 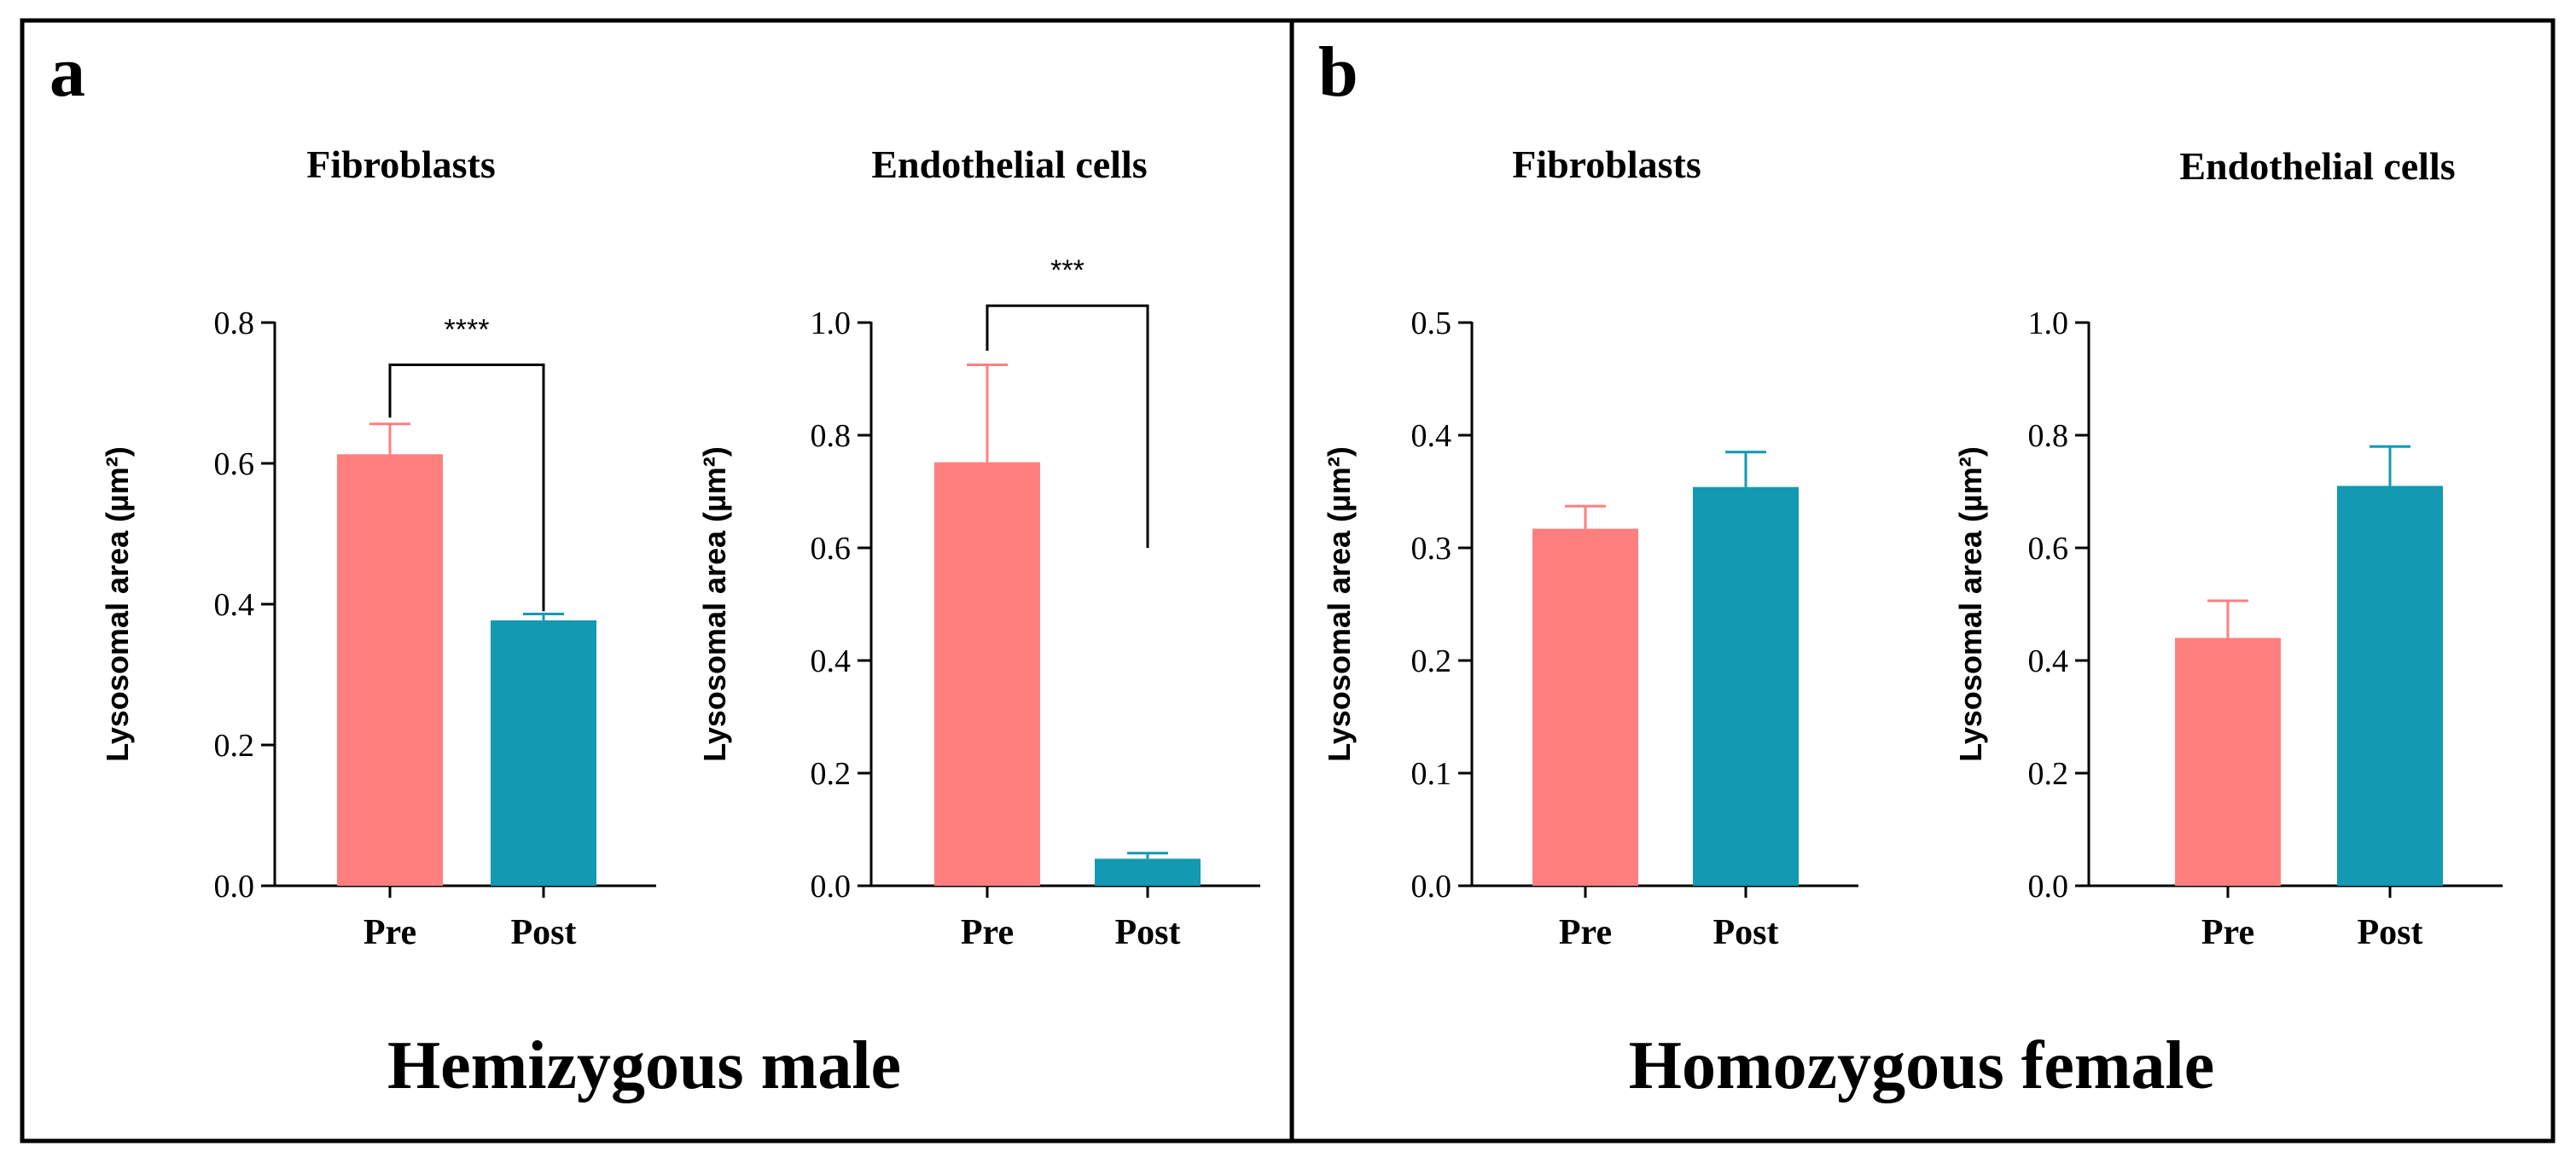 What do you see at coordinates (67, 72) in the screenshot?
I see `panel-a-letter: a` at bounding box center [67, 72].